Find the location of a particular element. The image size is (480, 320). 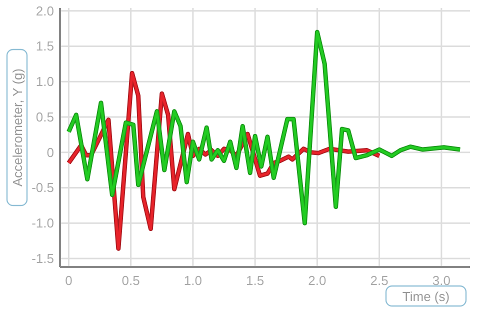

x-tick-label: 2.5 is located at coordinates (379, 280).